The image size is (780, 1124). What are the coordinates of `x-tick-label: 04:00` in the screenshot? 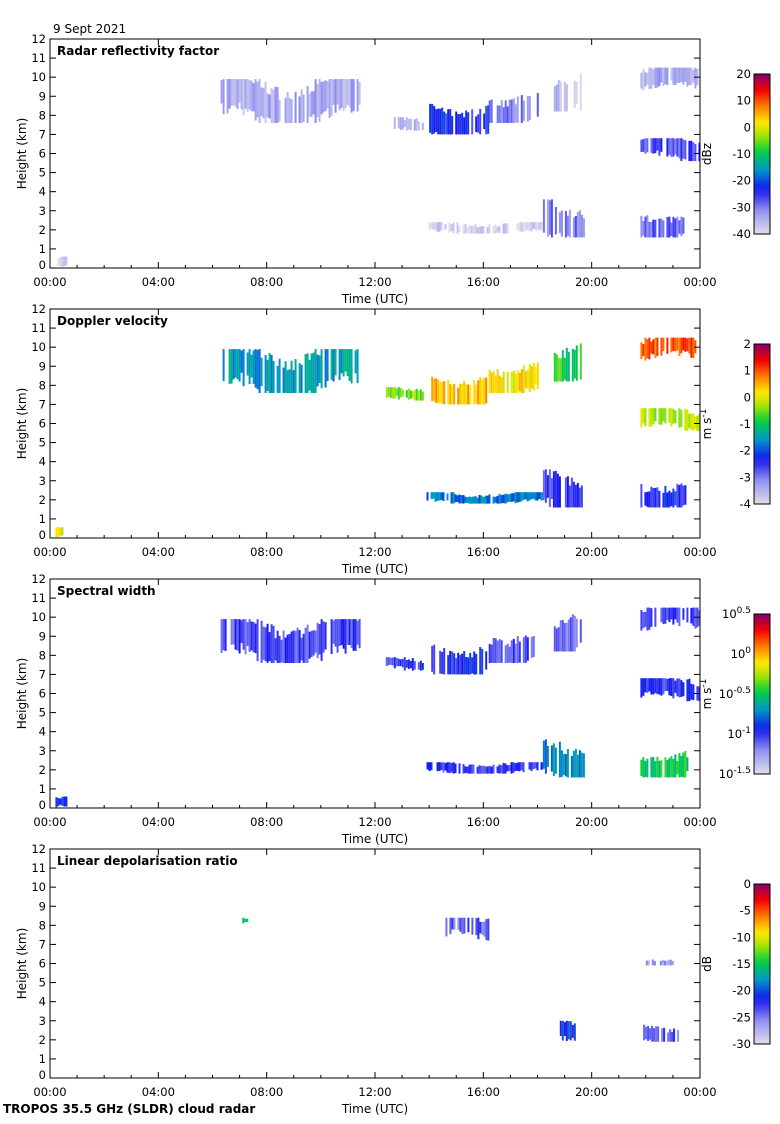 It's located at (158, 822).